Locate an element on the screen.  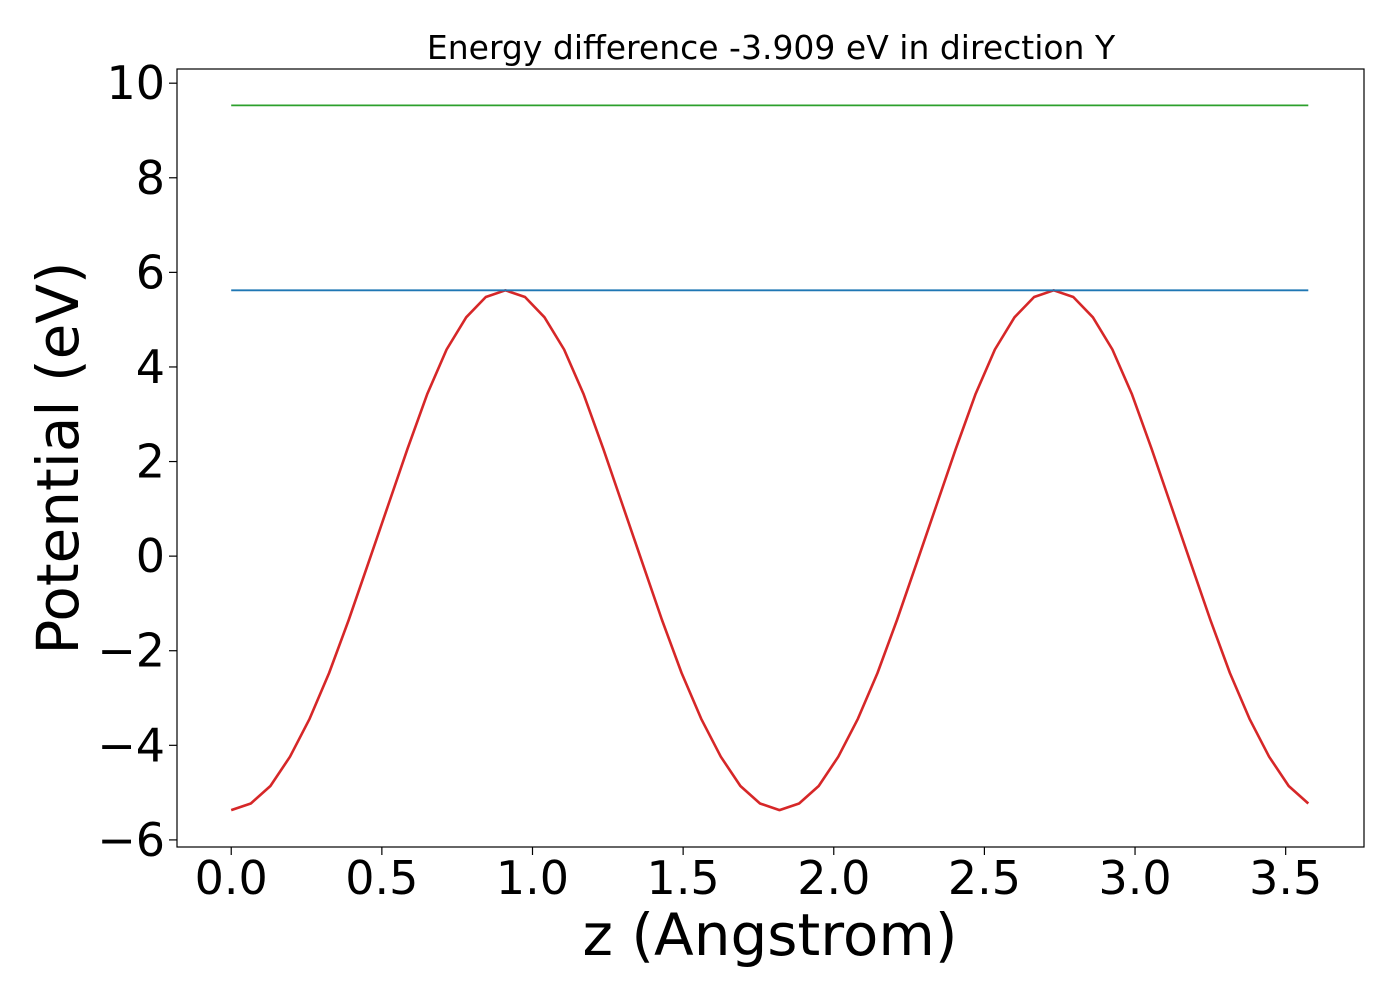
x-tick-label: 1.0 is located at coordinates (532, 878).